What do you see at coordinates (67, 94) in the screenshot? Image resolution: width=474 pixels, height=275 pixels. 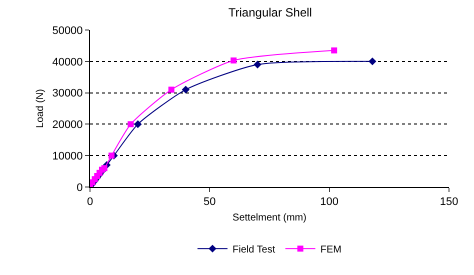 I see `y-tick-label: 30000` at bounding box center [67, 94].